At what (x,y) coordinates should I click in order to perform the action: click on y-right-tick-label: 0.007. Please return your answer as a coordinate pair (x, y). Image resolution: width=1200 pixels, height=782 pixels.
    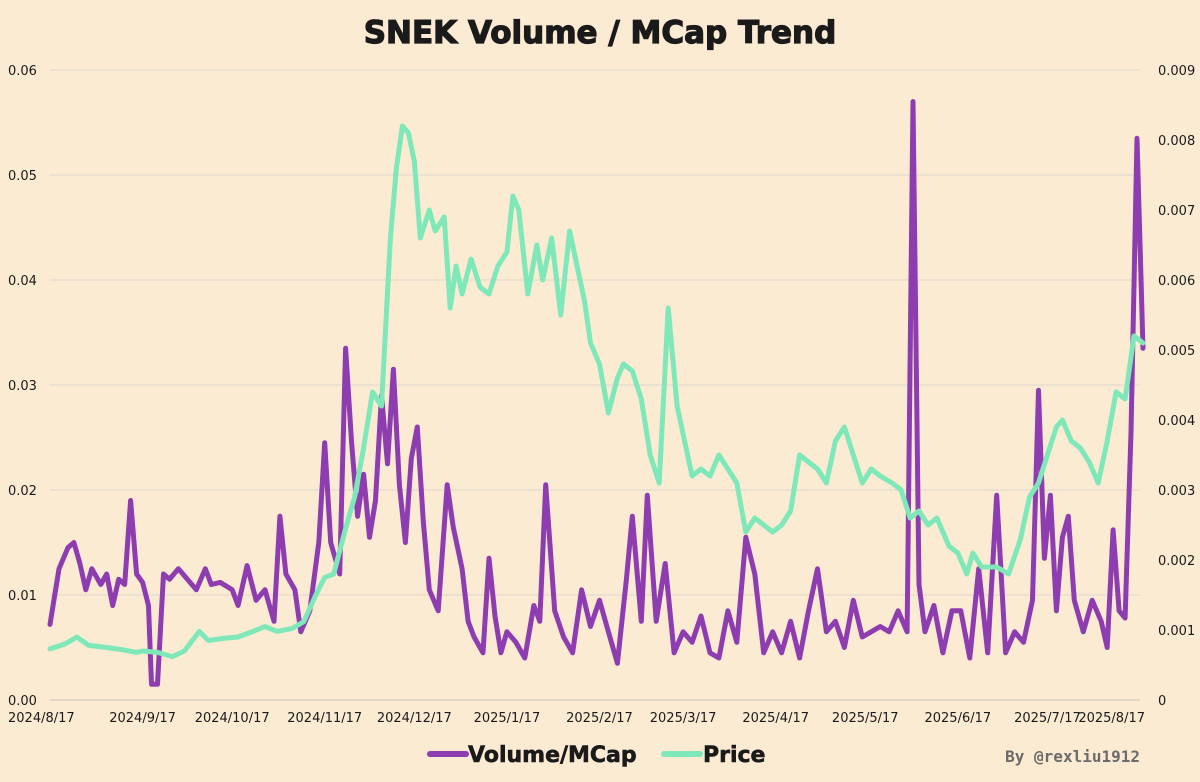
    Looking at the image, I should click on (1176, 211).